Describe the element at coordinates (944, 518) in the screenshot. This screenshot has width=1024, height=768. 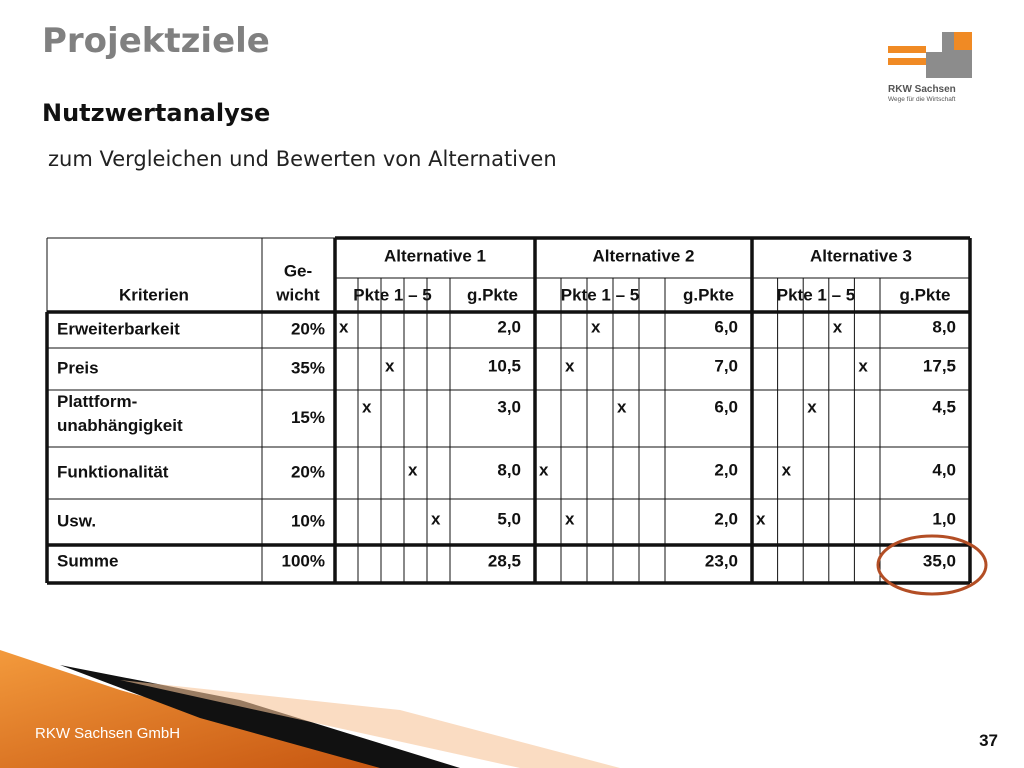
I see `weighted-points: 1,0` at that location.